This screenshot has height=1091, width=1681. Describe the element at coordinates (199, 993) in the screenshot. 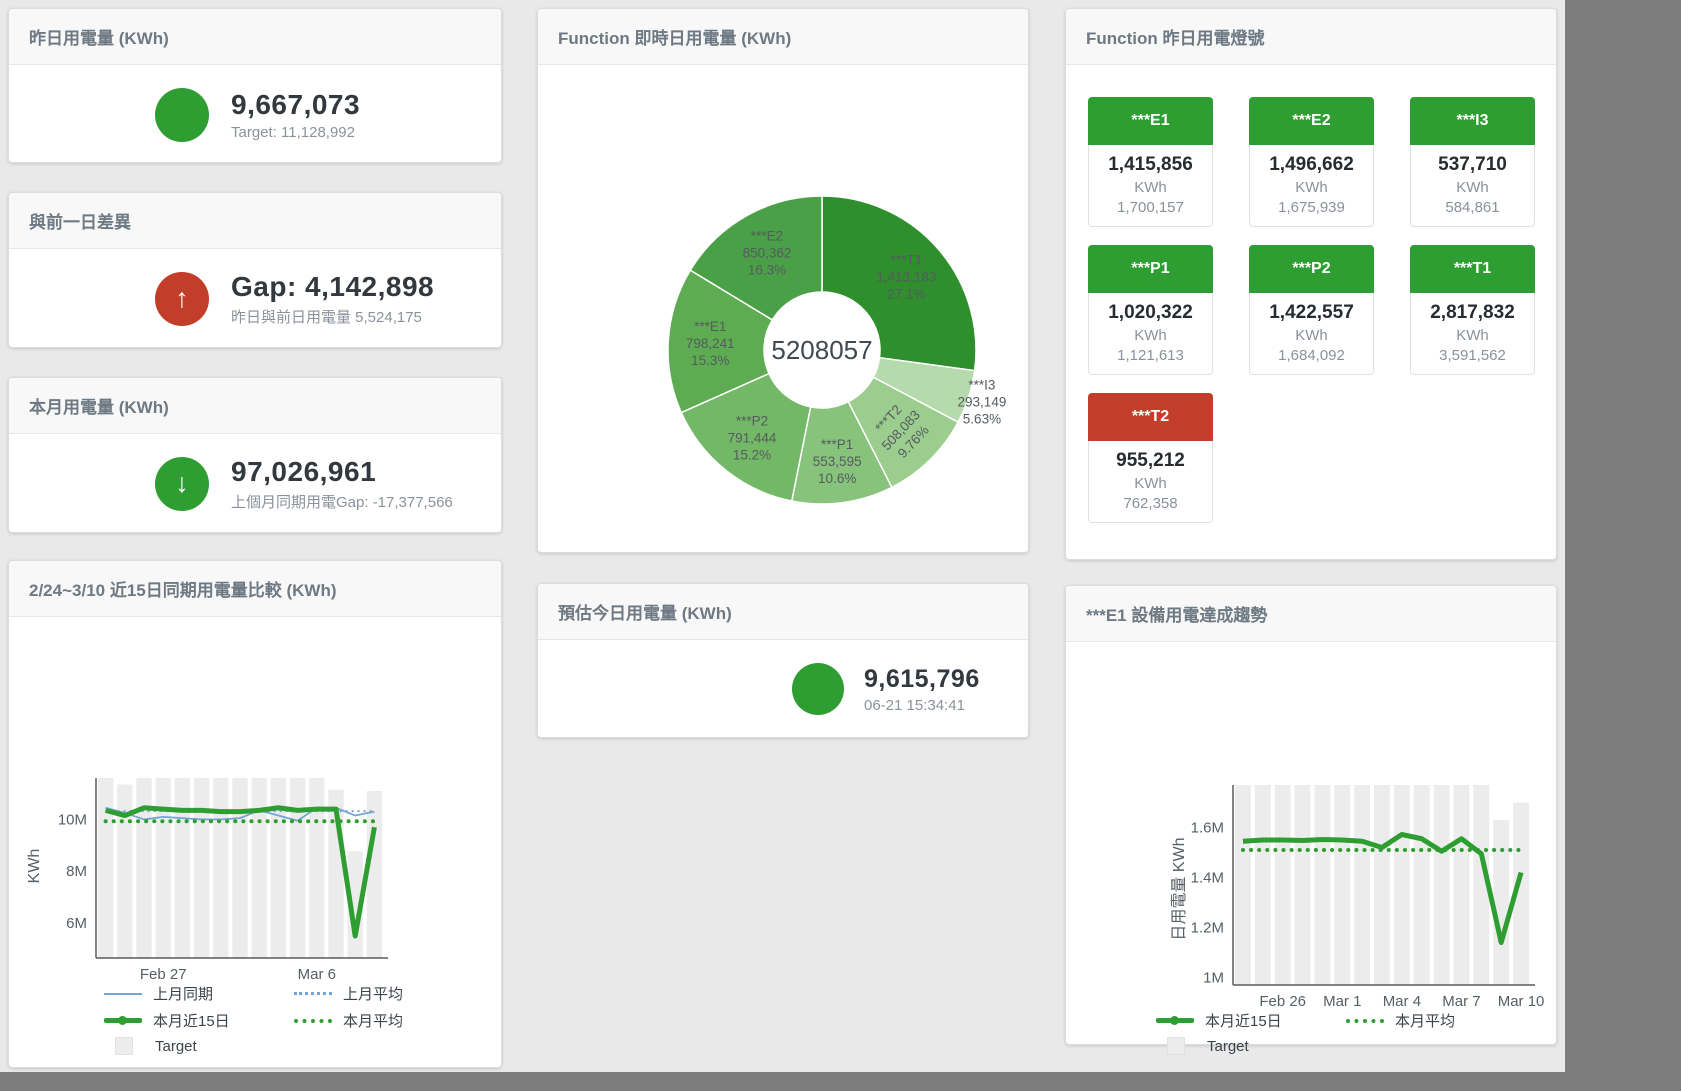

I see `legend-item-last-month: 上月同期` at that location.